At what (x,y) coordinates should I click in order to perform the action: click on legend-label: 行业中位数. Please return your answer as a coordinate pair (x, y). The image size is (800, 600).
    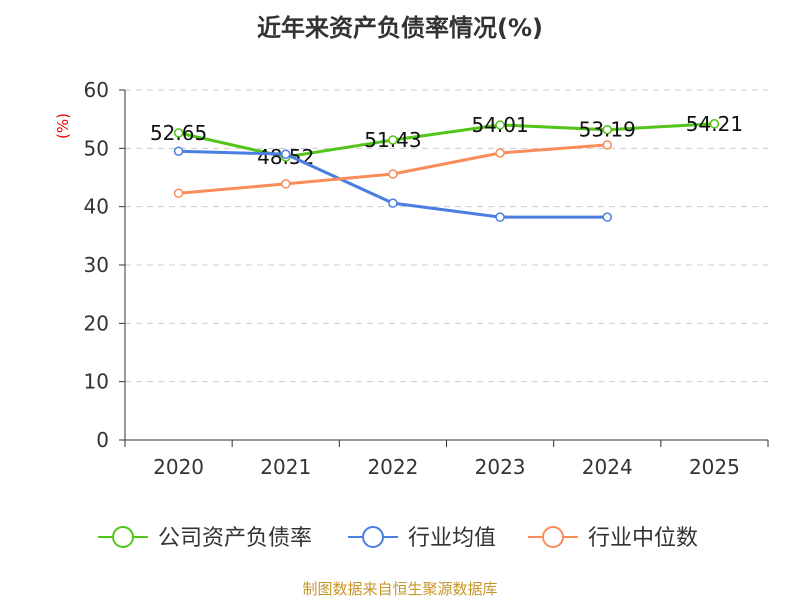
    Looking at the image, I should click on (643, 538).